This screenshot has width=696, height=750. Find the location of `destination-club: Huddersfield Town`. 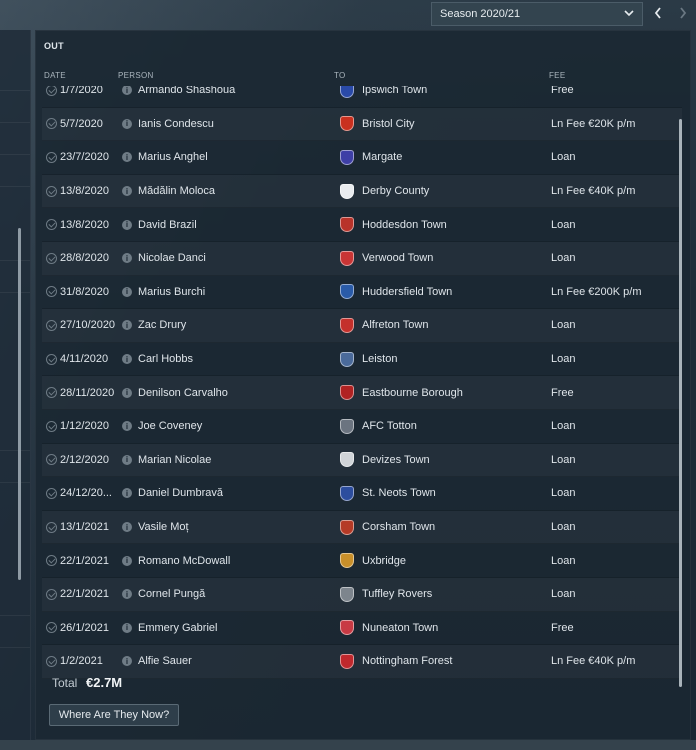

destination-club: Huddersfield Town is located at coordinates (407, 291).